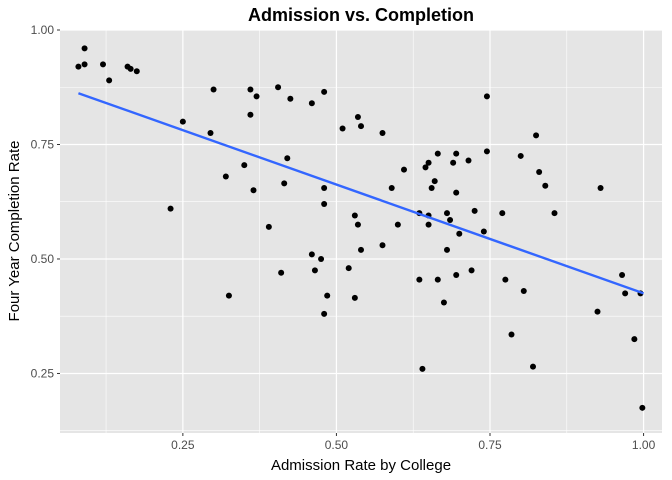  Describe the element at coordinates (413, 442) in the screenshot. I see `x-axis-ticks: 0.25 0.50 0.75 1.00` at that location.